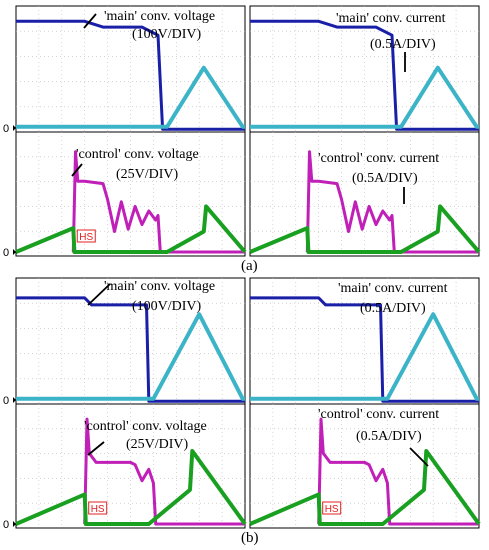  What do you see at coordinates (167, 34) in the screenshot?
I see `label-a-main-voltage-2: (100V/DIV)` at bounding box center [167, 34].